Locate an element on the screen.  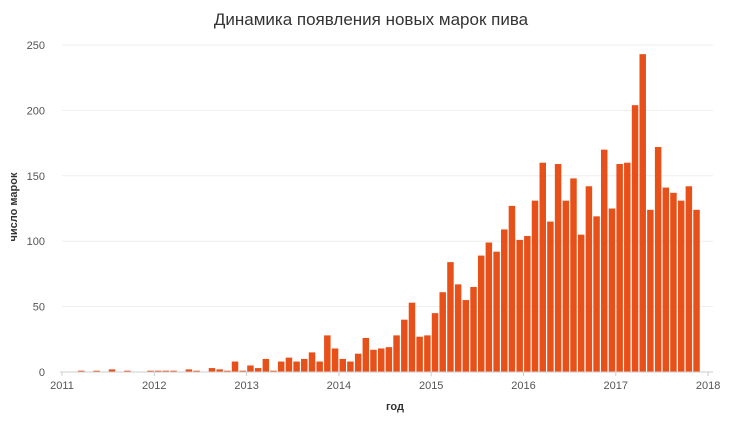
y-tick-label: 50 is located at coordinates (39, 308).